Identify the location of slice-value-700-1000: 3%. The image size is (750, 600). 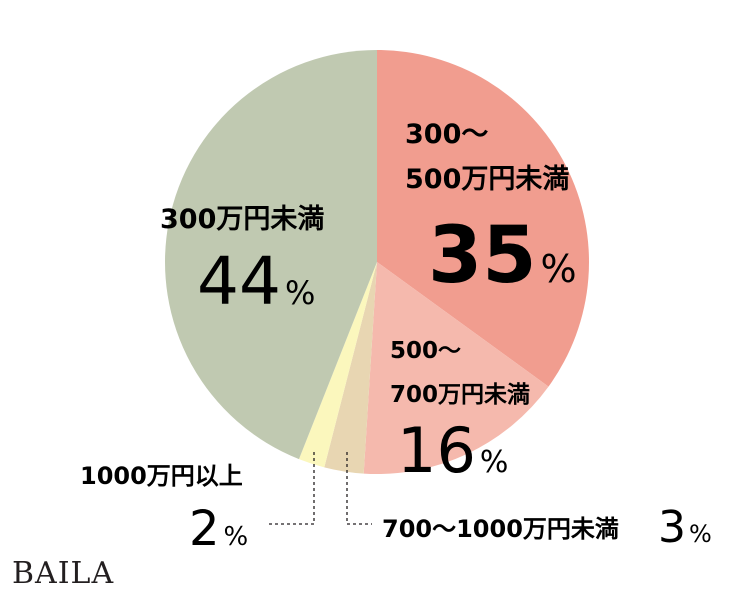
(685, 527).